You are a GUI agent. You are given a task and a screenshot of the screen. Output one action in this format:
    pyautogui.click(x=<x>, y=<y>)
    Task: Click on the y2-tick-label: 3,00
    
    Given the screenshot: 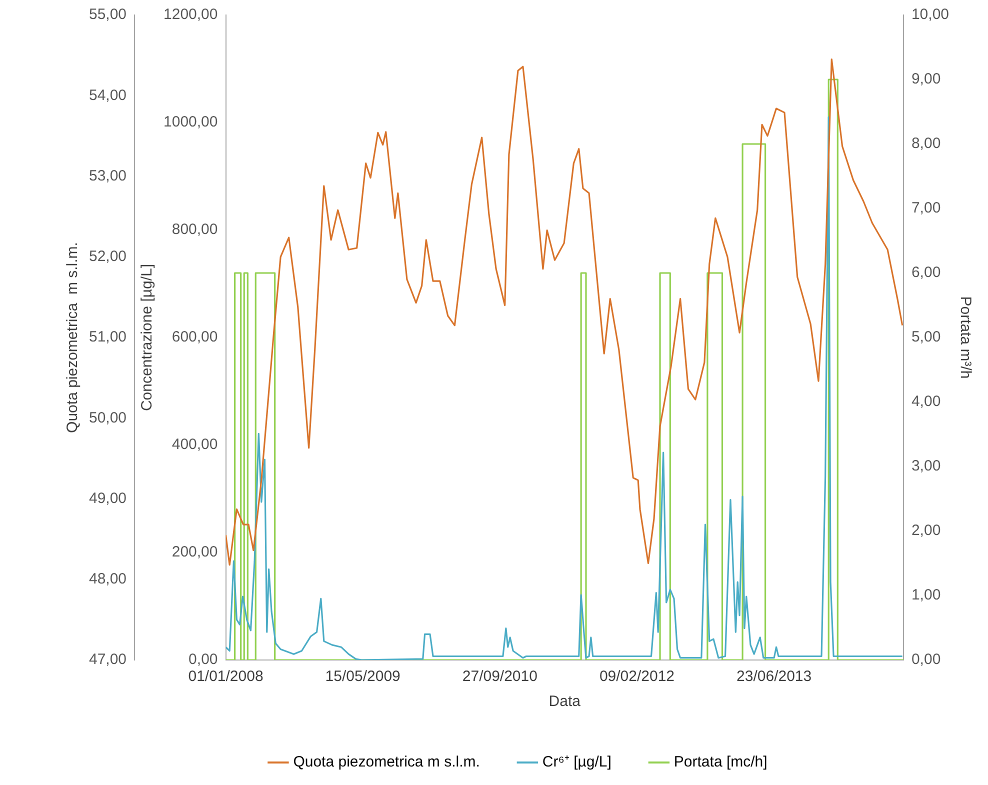 What is the action you would take?
    pyautogui.click(x=926, y=466)
    